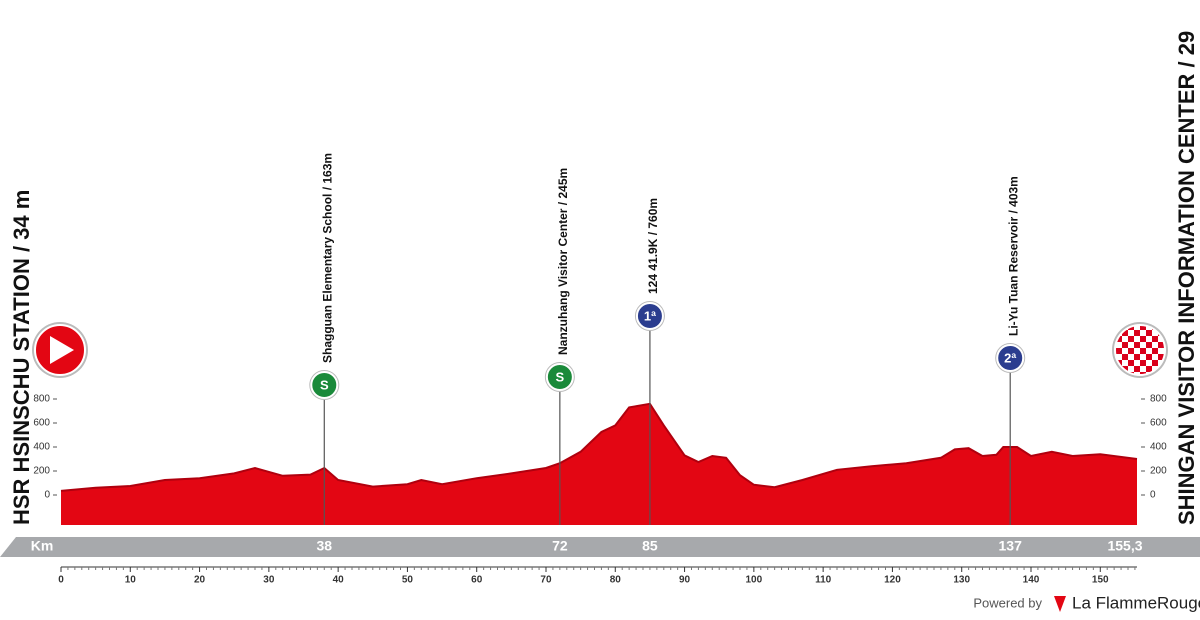 This screenshot has width=1200, height=620. Describe the element at coordinates (42, 546) in the screenshot. I see `km-unit: Km` at that location.